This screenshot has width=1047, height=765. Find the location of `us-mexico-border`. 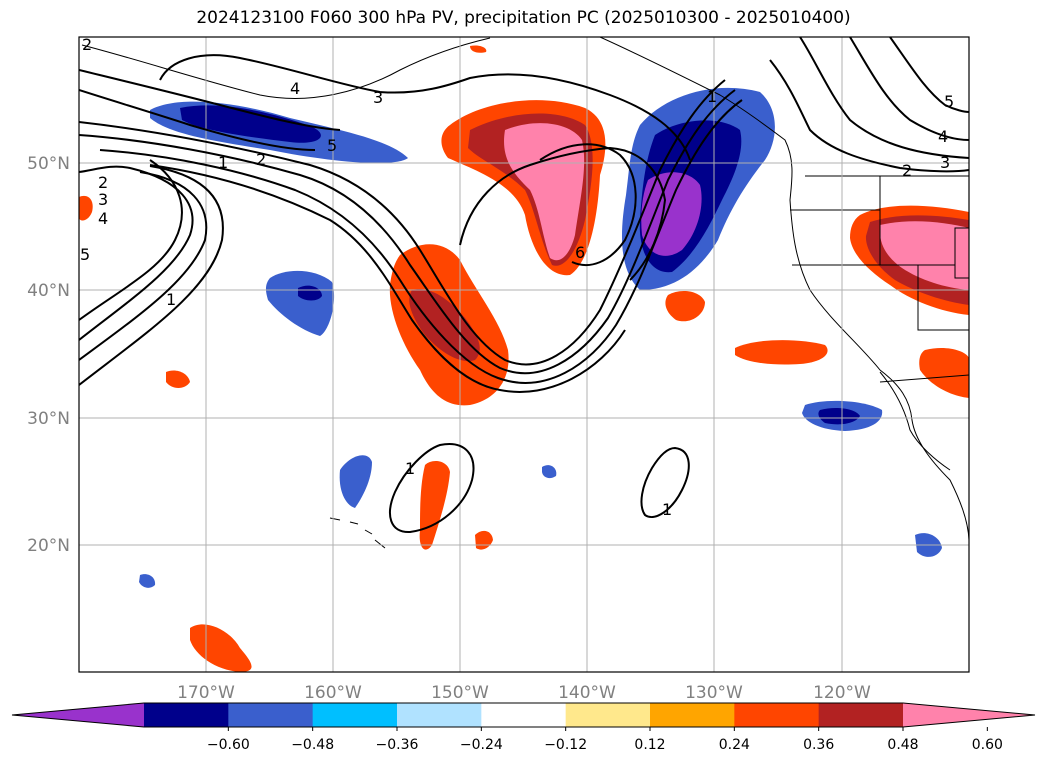

us-mexico-border is located at coordinates (924, 378).